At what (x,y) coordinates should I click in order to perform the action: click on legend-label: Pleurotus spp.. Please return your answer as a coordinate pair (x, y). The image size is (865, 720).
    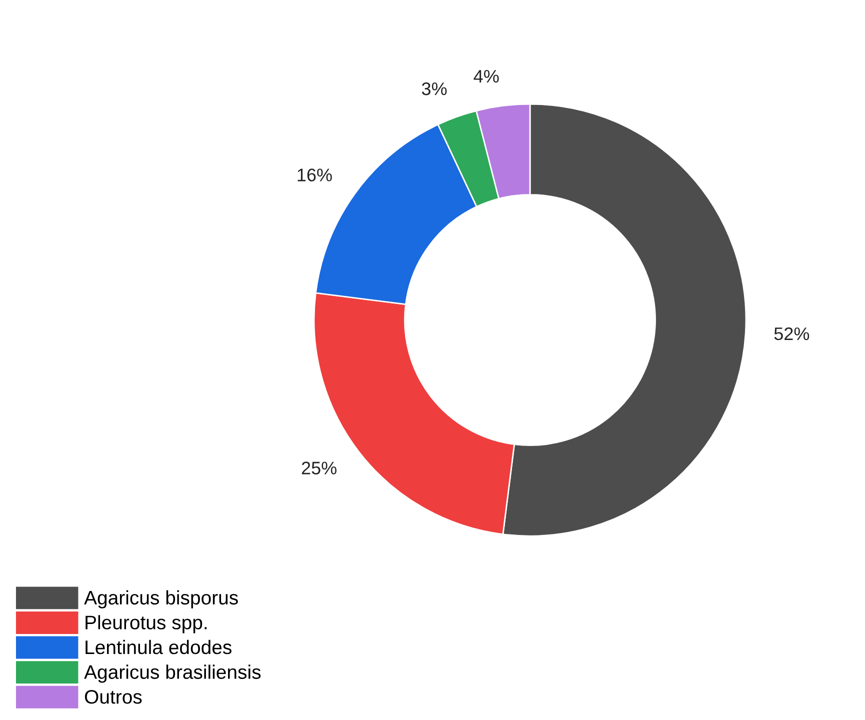
    Looking at the image, I should click on (146, 624).